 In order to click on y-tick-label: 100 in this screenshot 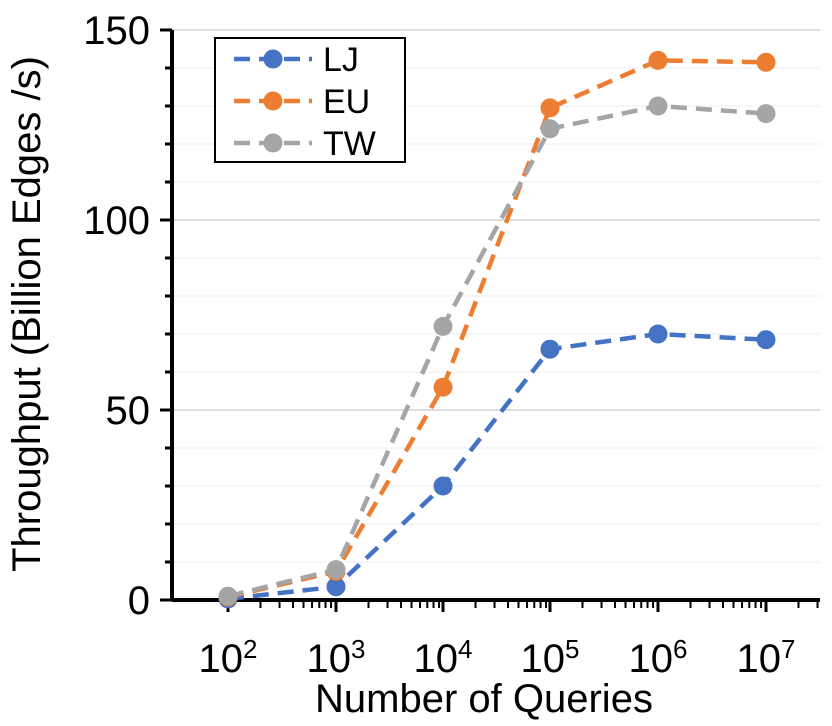, I will do `click(116, 221)`.